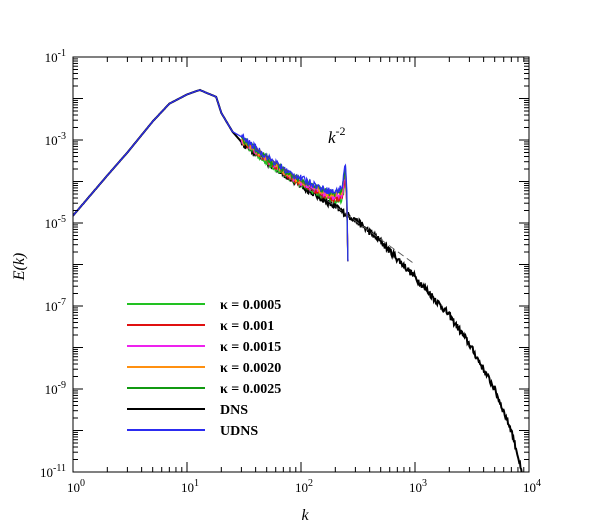 The width and height of the screenshot is (598, 530). Describe the element at coordinates (250, 368) in the screenshot. I see `legend-label-3: κ = 0.0020` at that location.